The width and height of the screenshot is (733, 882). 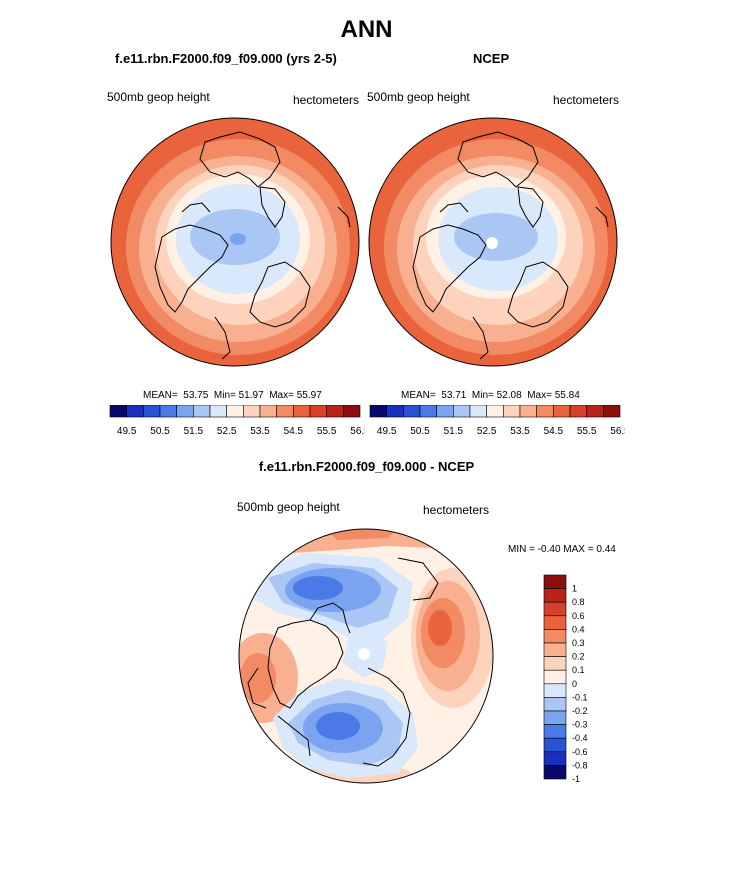 What do you see at coordinates (258, 678) in the screenshot?
I see `d-left-orange2` at bounding box center [258, 678].